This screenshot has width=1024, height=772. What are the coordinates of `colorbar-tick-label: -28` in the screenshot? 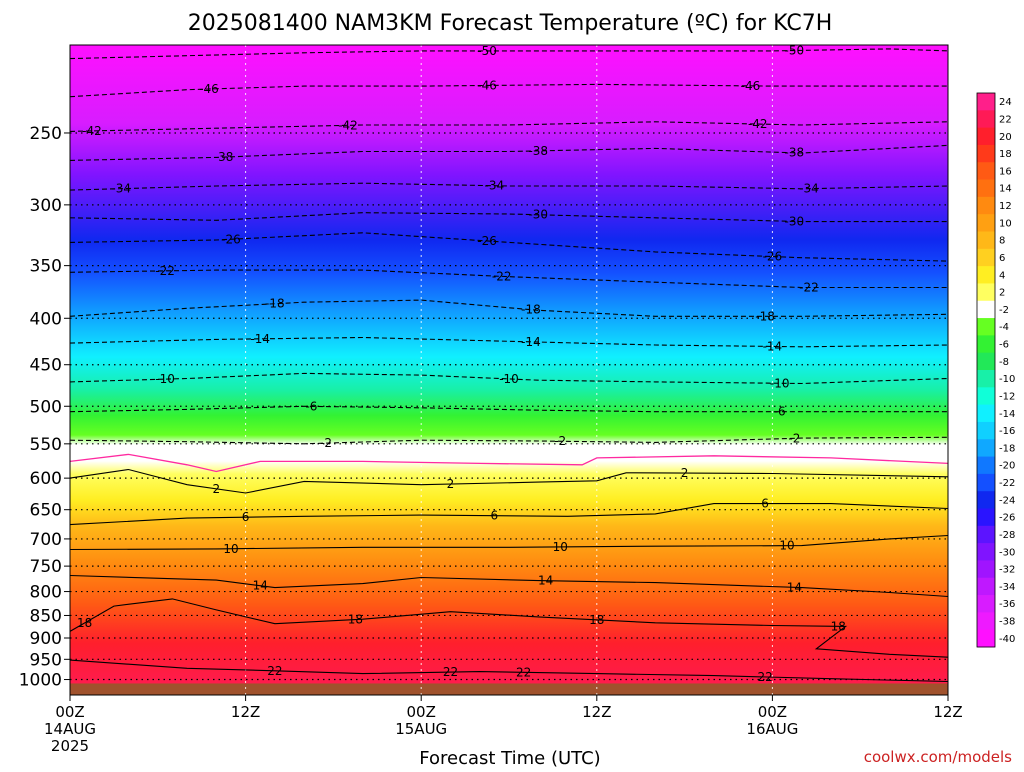 It's located at (1007, 535).